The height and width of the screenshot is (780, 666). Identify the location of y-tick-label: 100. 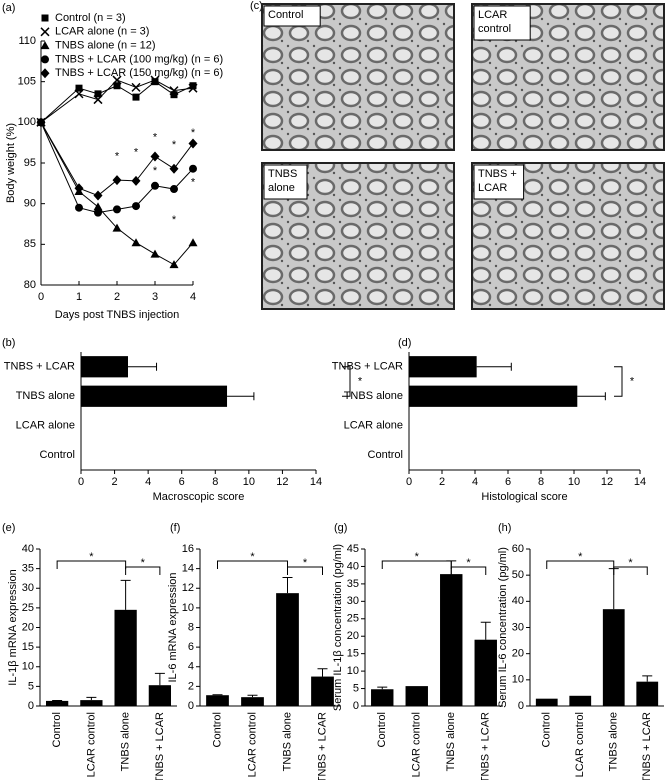
(27, 122).